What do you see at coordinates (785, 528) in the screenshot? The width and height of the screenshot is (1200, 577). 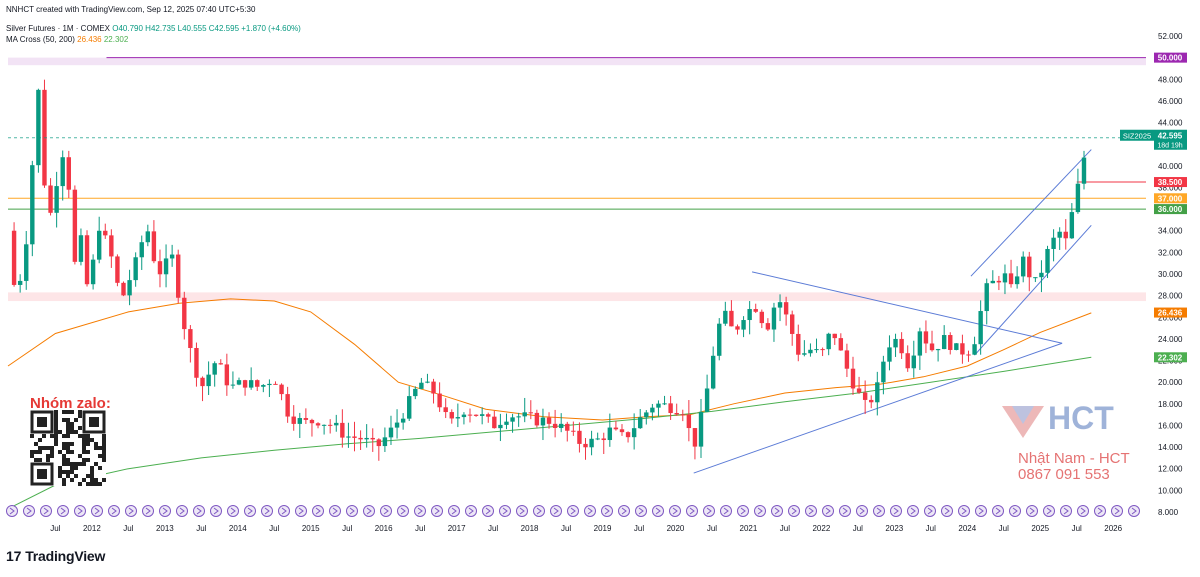 I see `x-tick-label: Jul` at bounding box center [785, 528].